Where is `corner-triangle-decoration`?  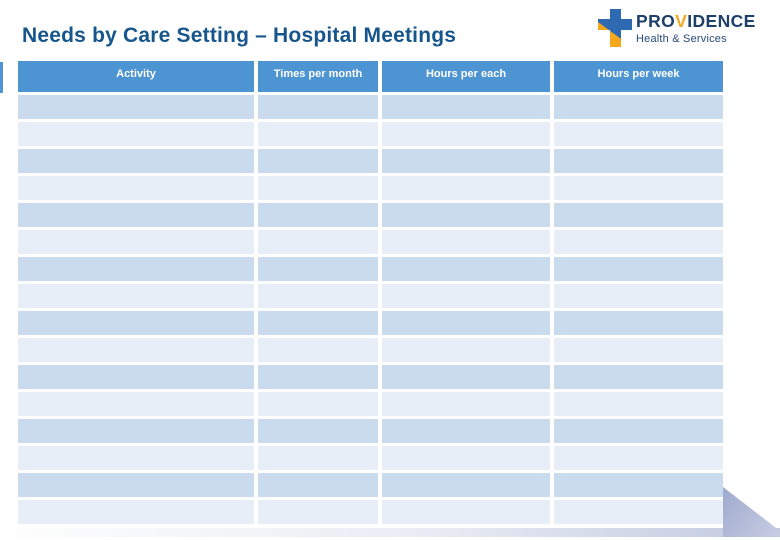
corner-triangle-decoration is located at coordinates (751, 512).